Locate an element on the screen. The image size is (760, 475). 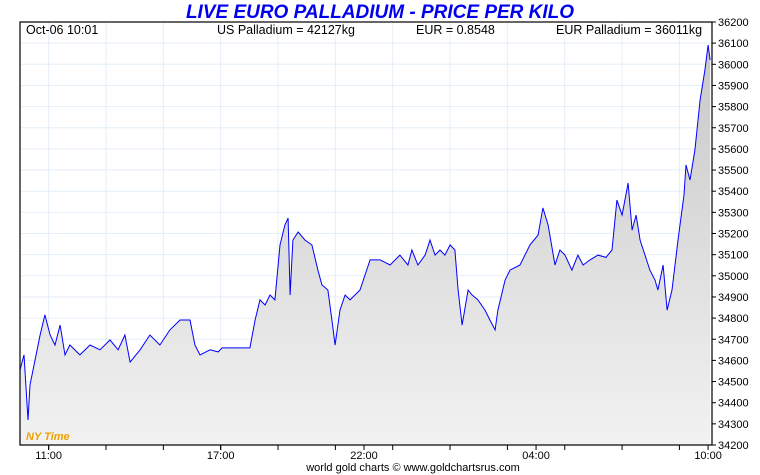
us-price-label: US Palladium = 42127kg is located at coordinates (286, 30).